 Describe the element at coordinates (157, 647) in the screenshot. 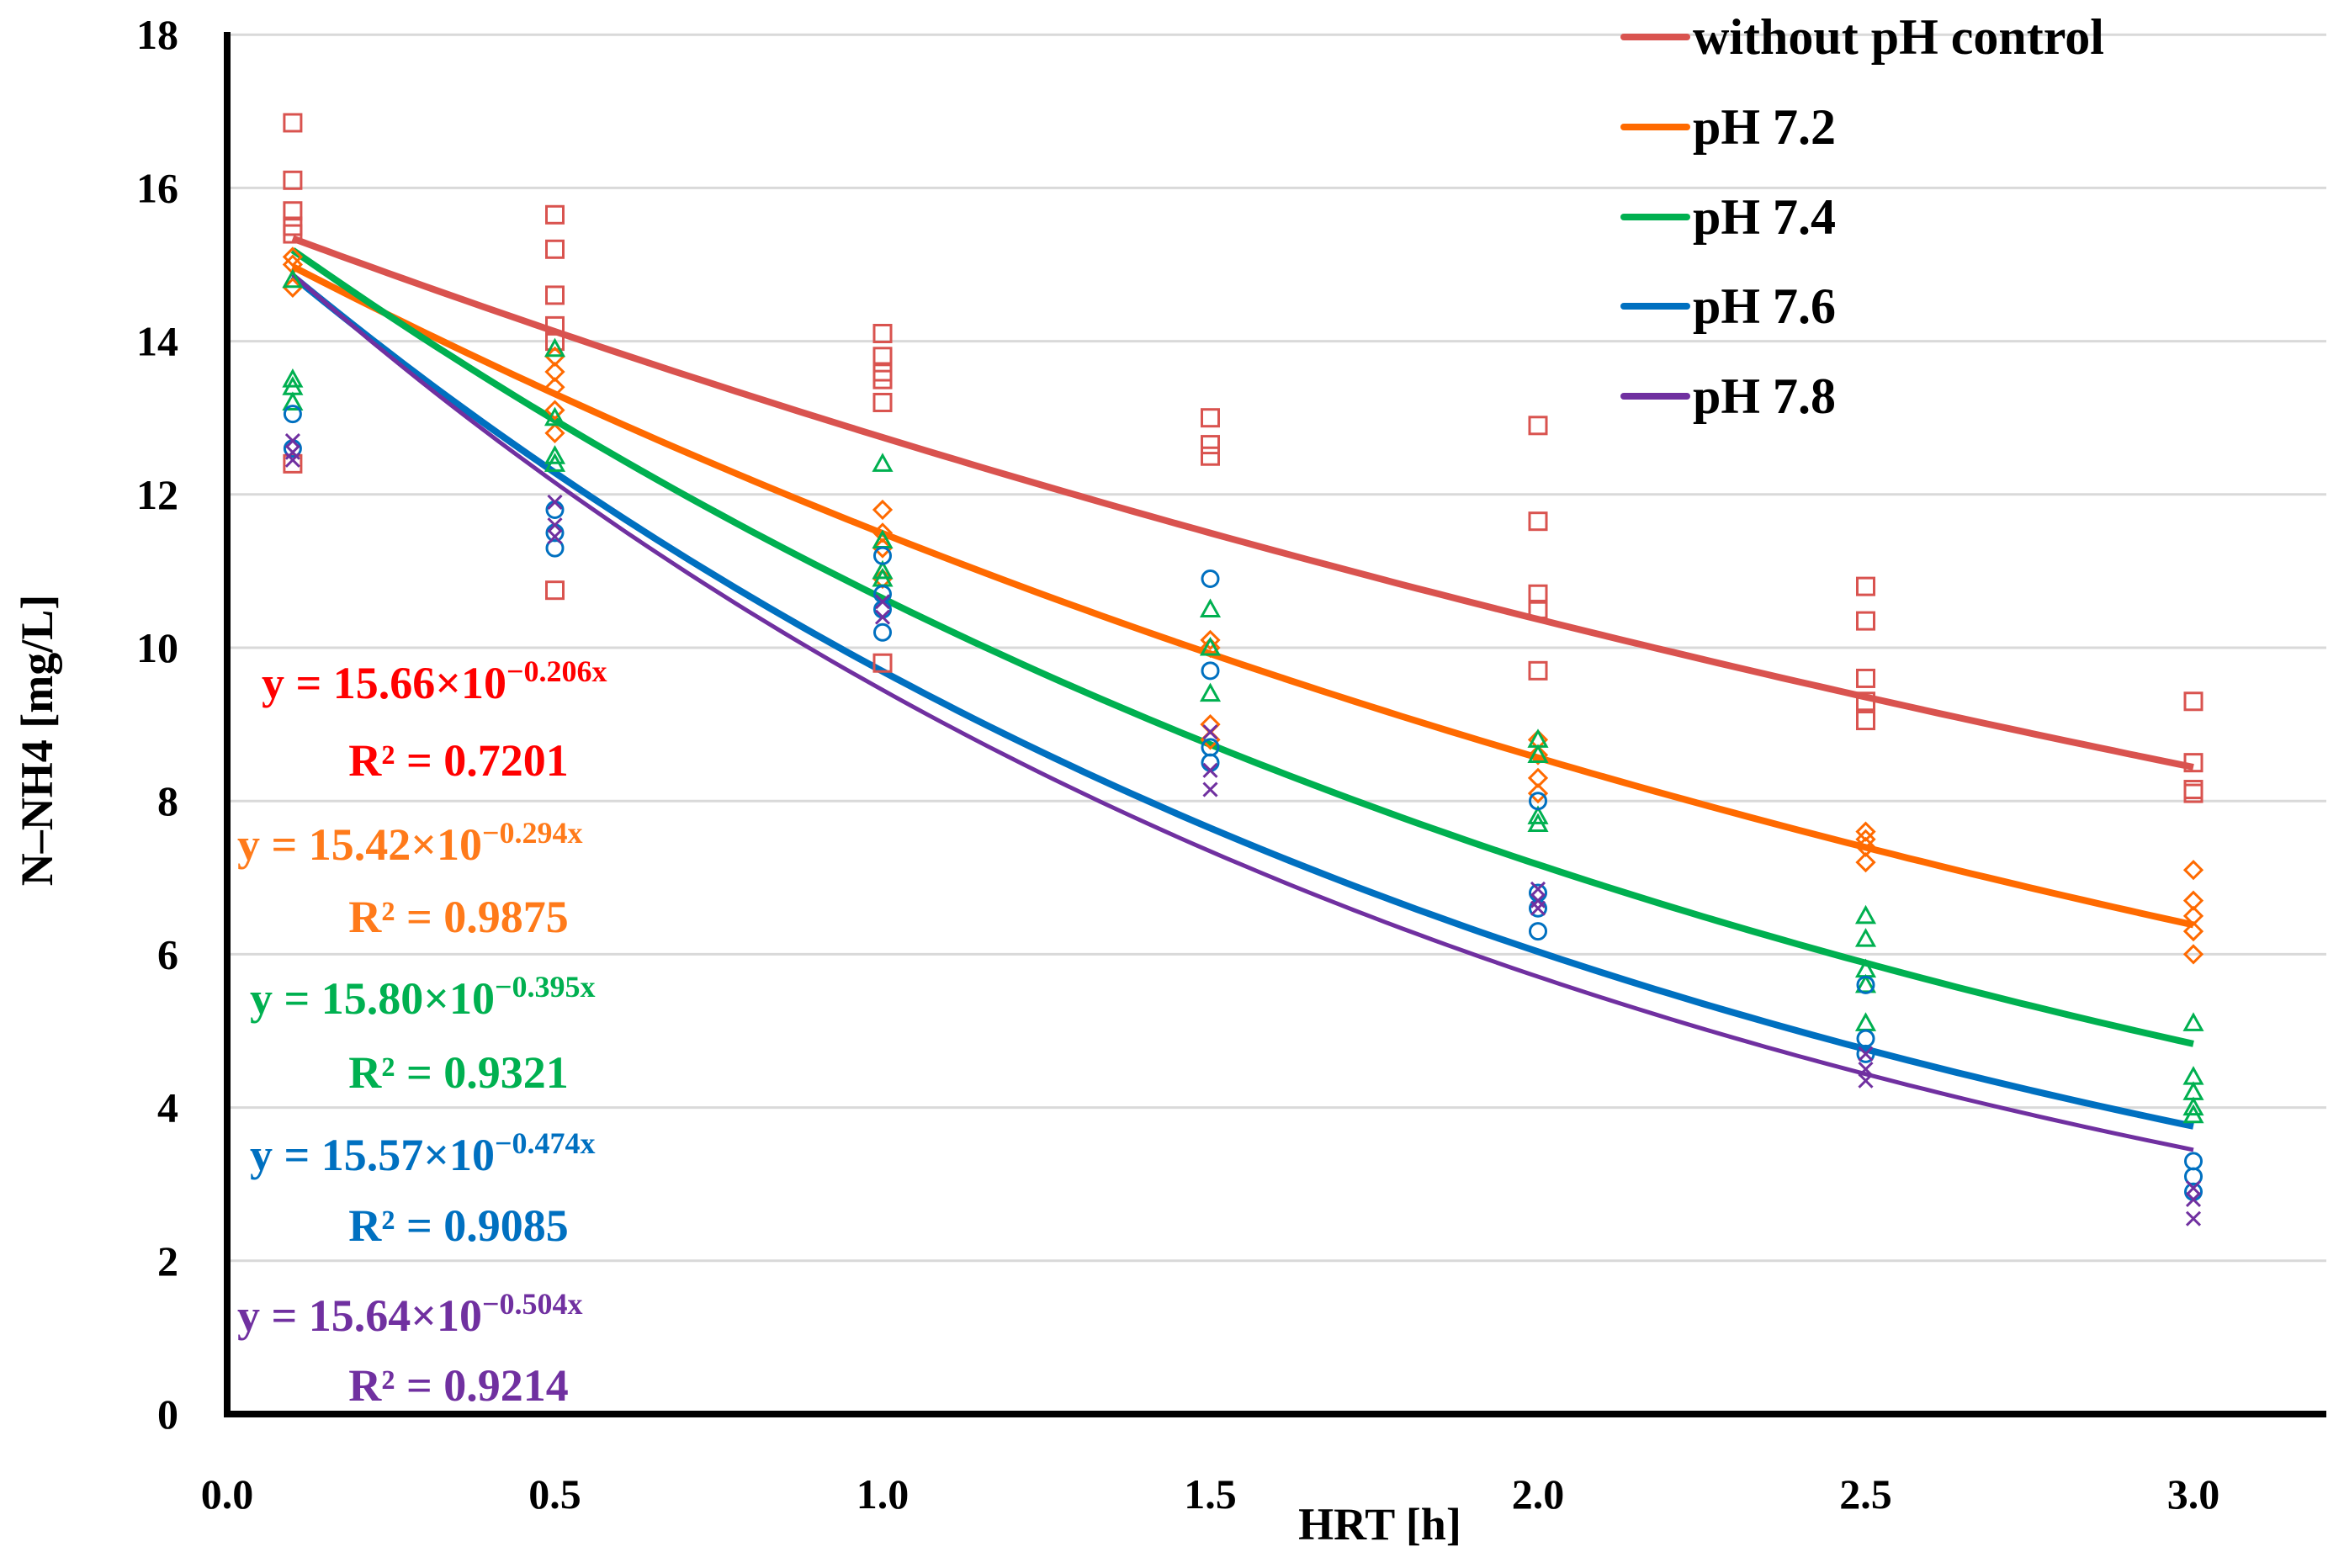

I see `y-tick-label: 10` at that location.